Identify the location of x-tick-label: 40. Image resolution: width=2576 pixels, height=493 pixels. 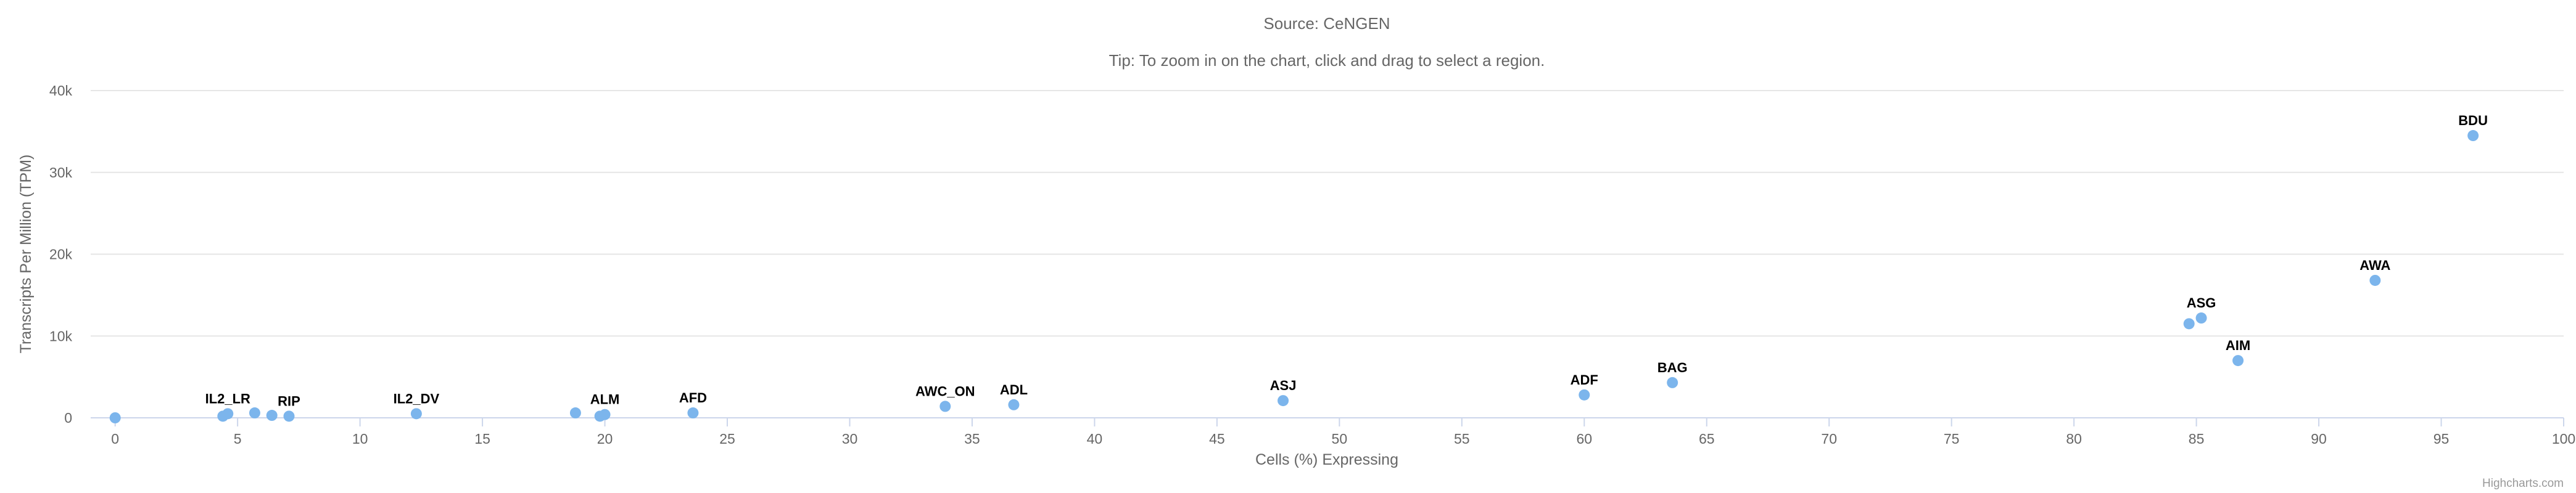
(1095, 439).